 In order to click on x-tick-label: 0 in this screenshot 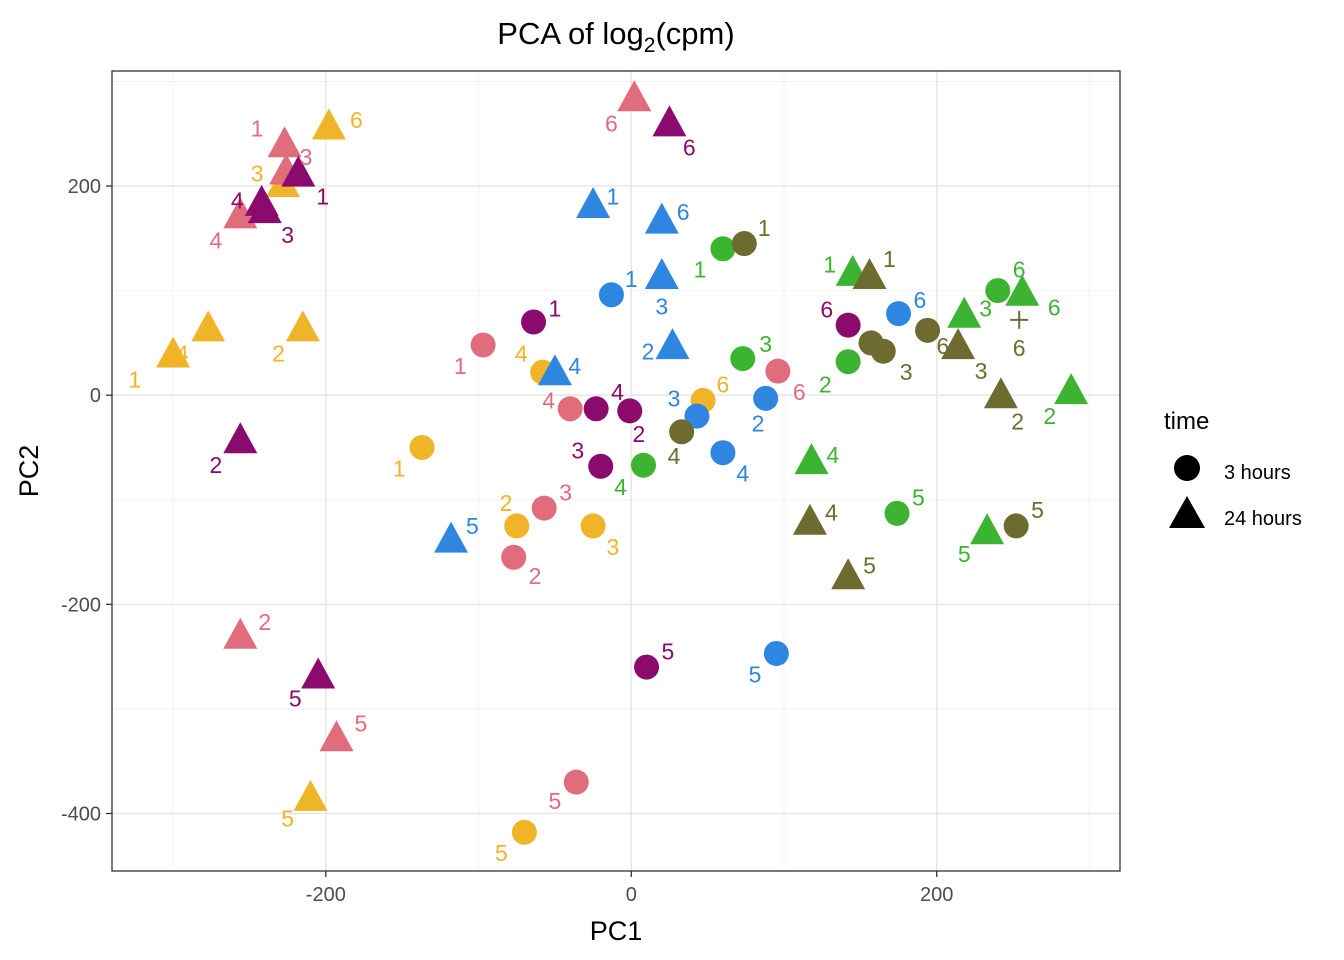, I will do `click(631, 895)`.